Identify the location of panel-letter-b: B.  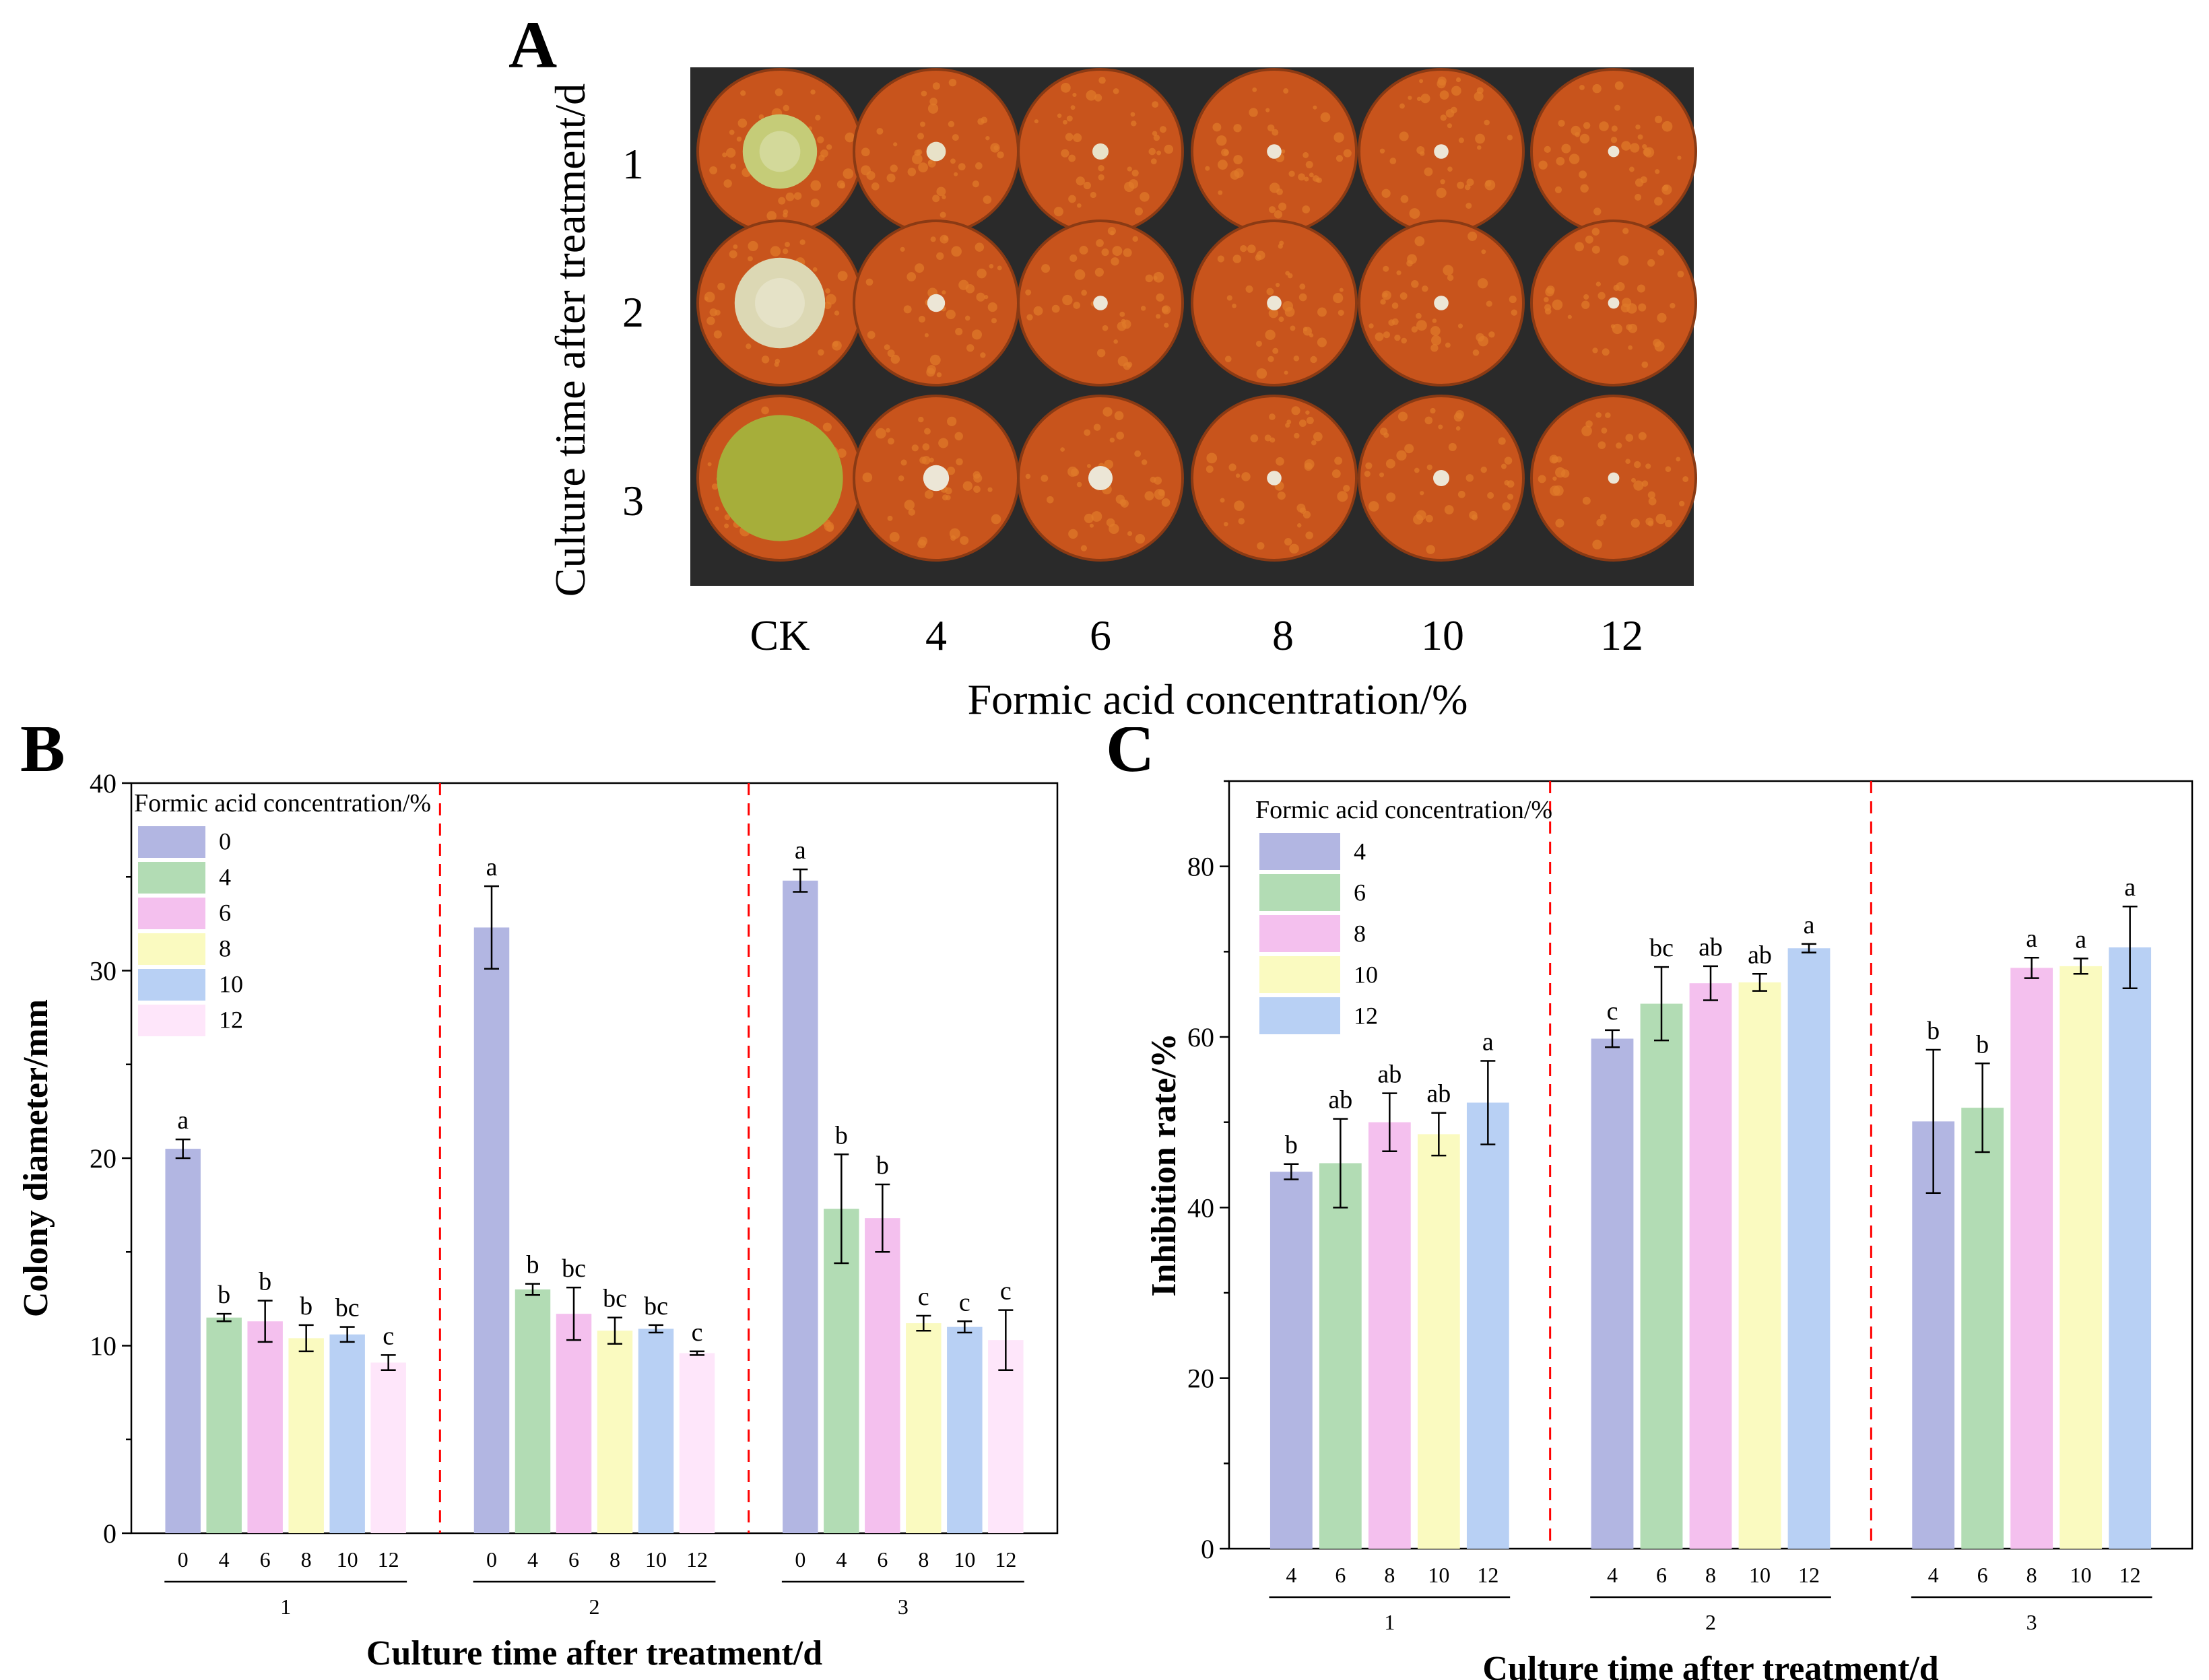
(42, 757).